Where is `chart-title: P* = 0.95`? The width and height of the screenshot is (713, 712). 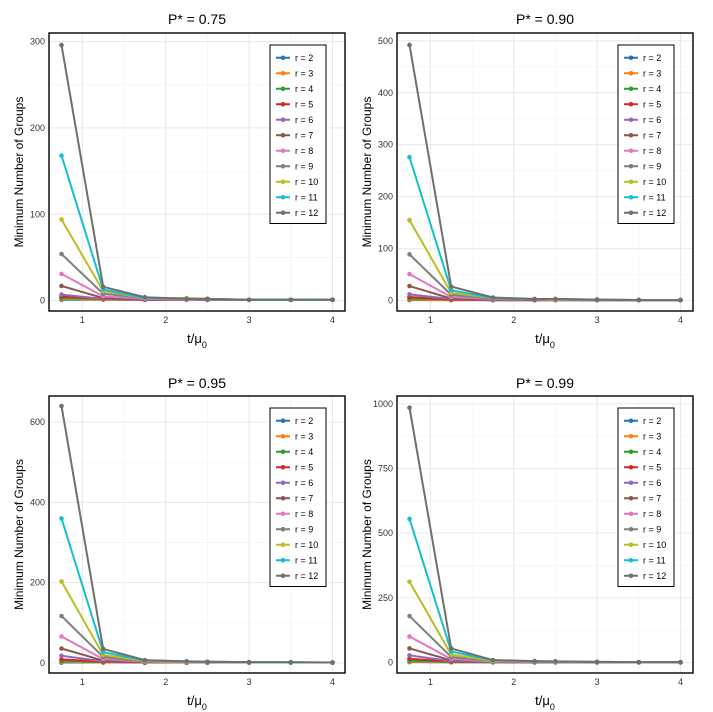
chart-title: P* = 0.95 is located at coordinates (197, 383).